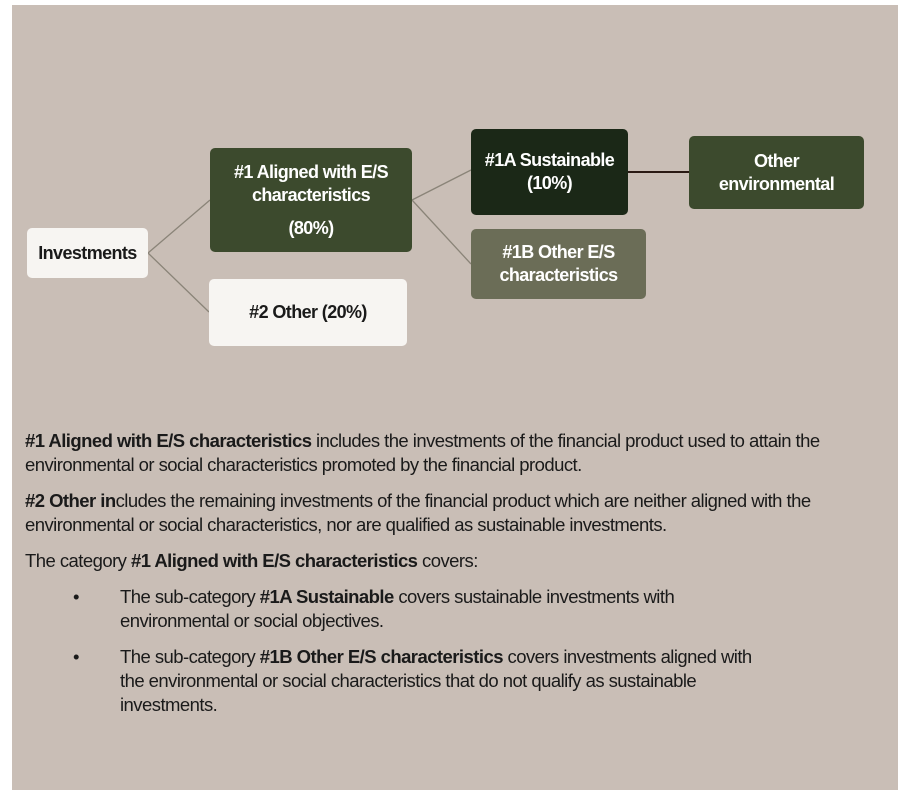 This screenshot has height=794, width=903. Describe the element at coordinates (776, 183) in the screenshot. I see `node-label: environmental` at that location.